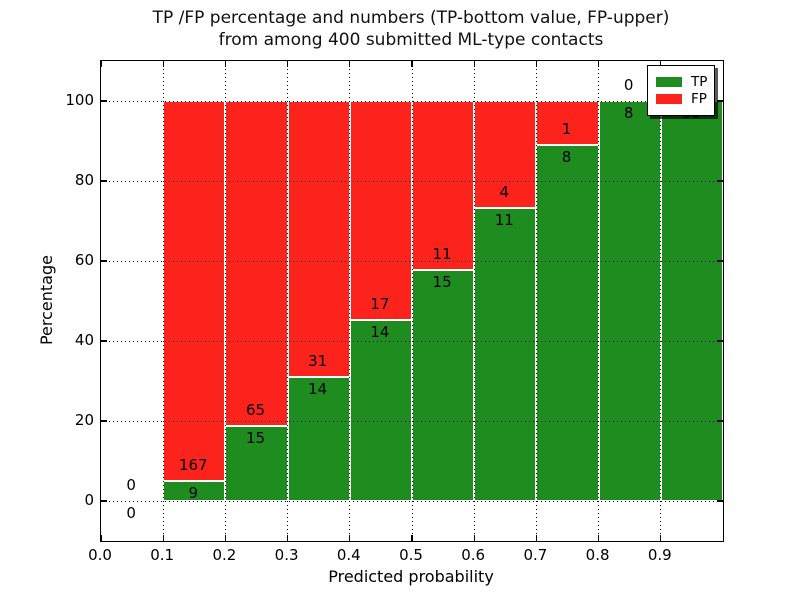  I want to click on x-tick-label: 0.1, so click(162, 555).